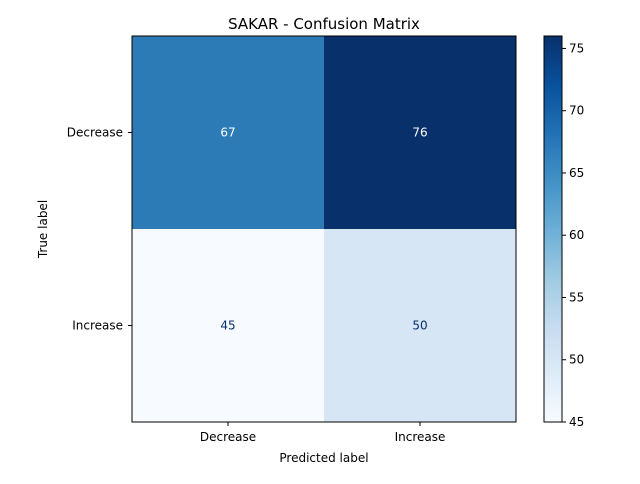 The image size is (640, 484). What do you see at coordinates (576, 360) in the screenshot?
I see `colorbar-tick-label: 50` at bounding box center [576, 360].